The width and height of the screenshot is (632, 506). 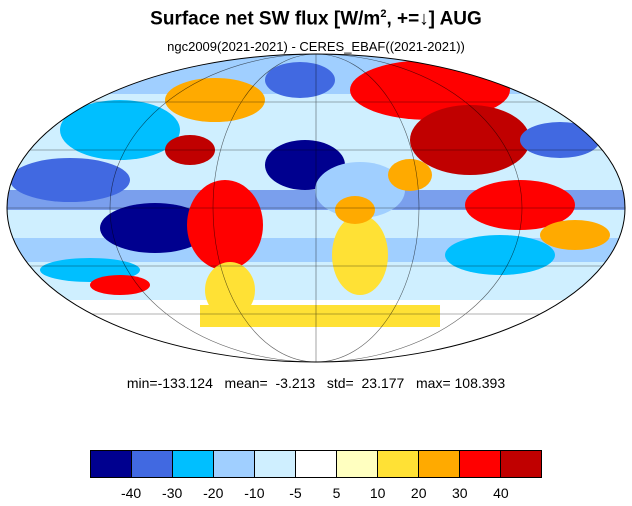 What do you see at coordinates (131, 493) in the screenshot?
I see `colorbar-tick-label: -40` at bounding box center [131, 493].